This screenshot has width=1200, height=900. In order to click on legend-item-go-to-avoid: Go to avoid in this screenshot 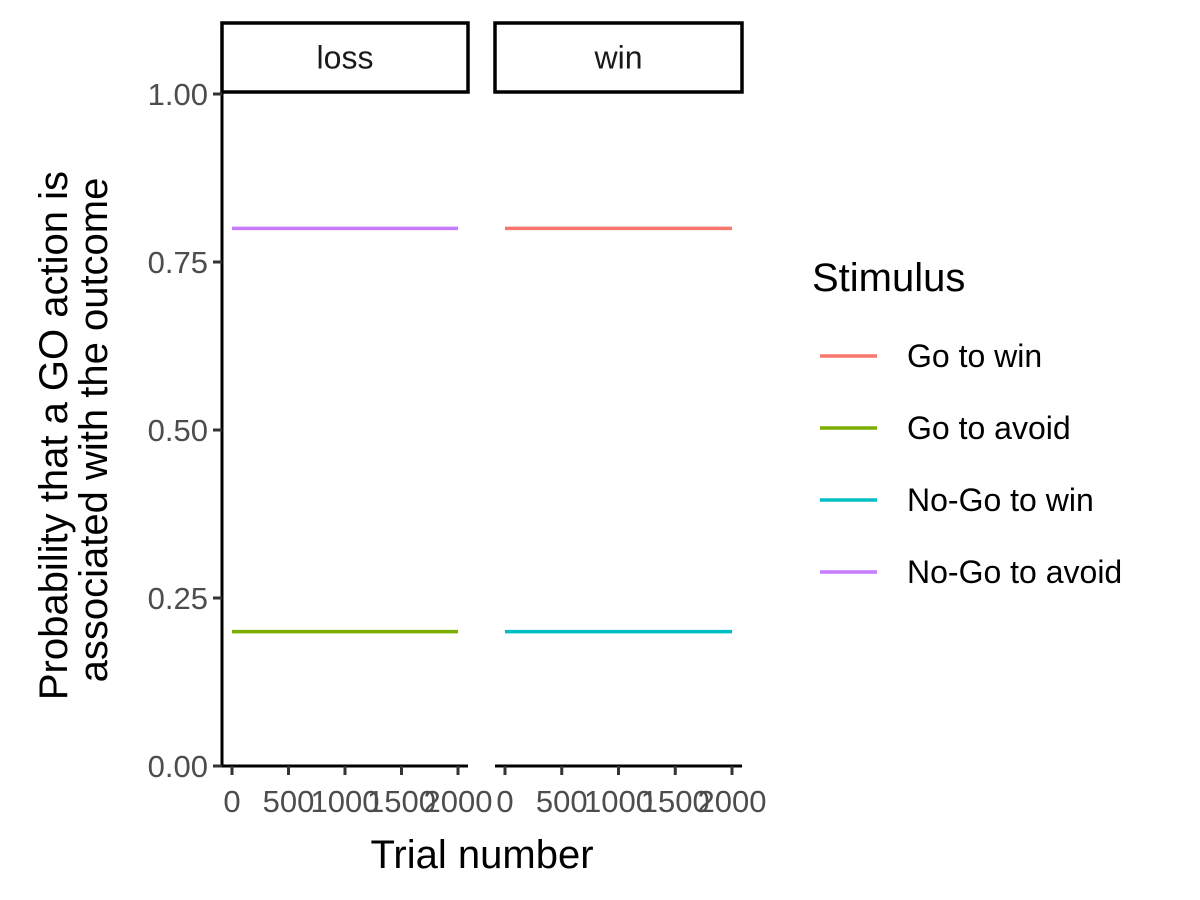, I will do `click(945, 428)`.